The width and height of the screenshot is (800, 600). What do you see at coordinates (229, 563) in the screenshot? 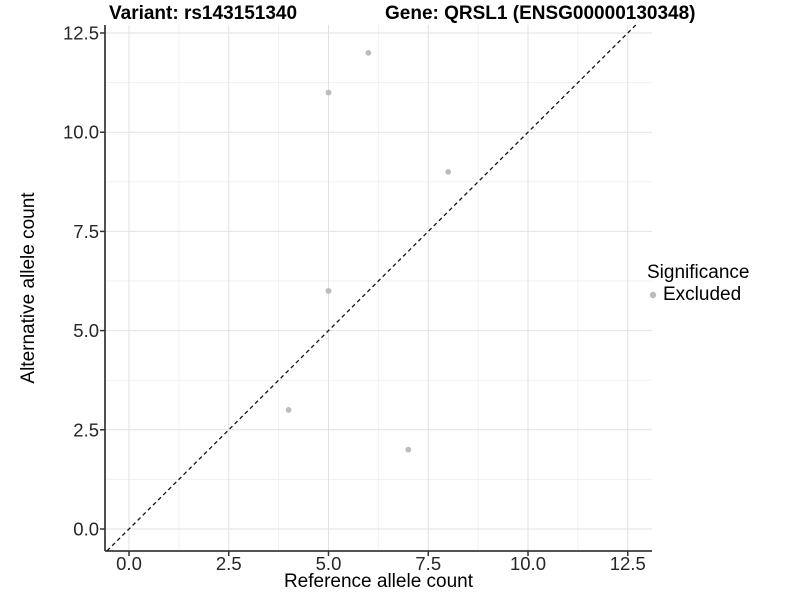
I see `x-tick-label: 2.5` at bounding box center [229, 563].